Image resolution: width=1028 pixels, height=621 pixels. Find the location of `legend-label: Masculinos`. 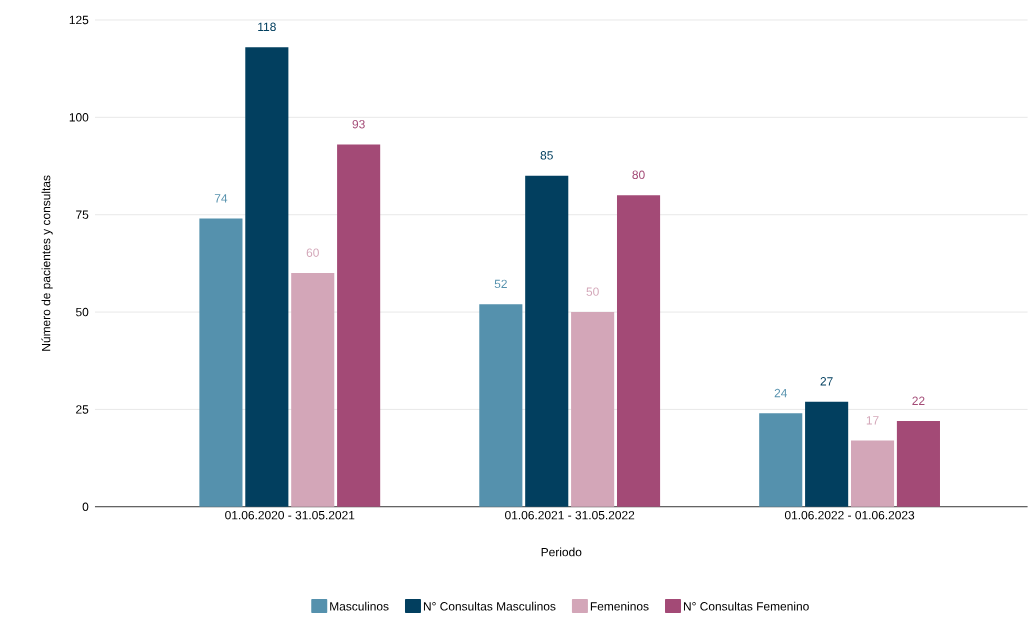

legend-label: Masculinos is located at coordinates (359, 606).